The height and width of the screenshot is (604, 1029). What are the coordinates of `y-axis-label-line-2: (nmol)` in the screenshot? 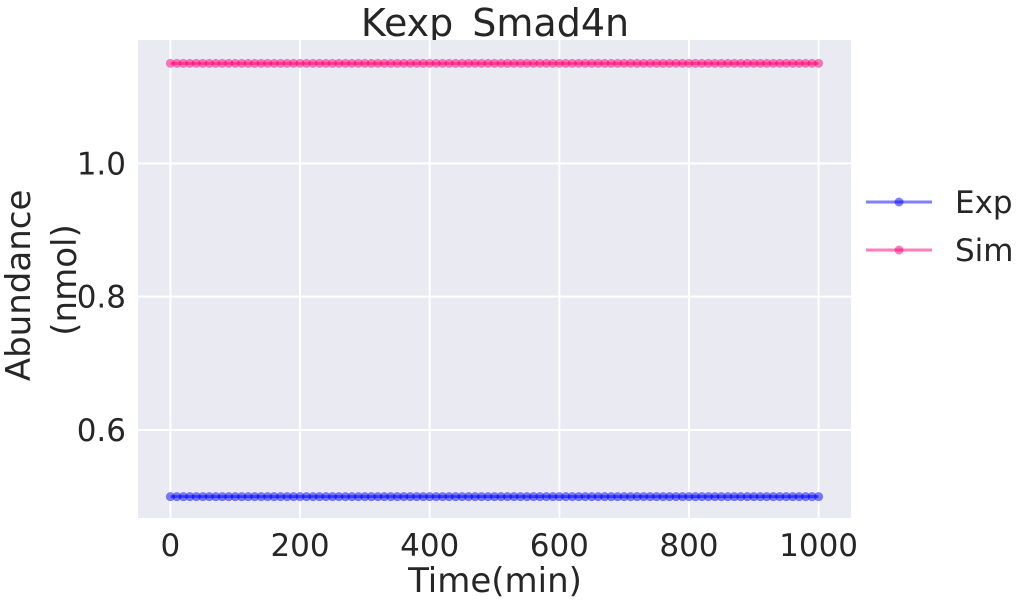 It's located at (65, 279).